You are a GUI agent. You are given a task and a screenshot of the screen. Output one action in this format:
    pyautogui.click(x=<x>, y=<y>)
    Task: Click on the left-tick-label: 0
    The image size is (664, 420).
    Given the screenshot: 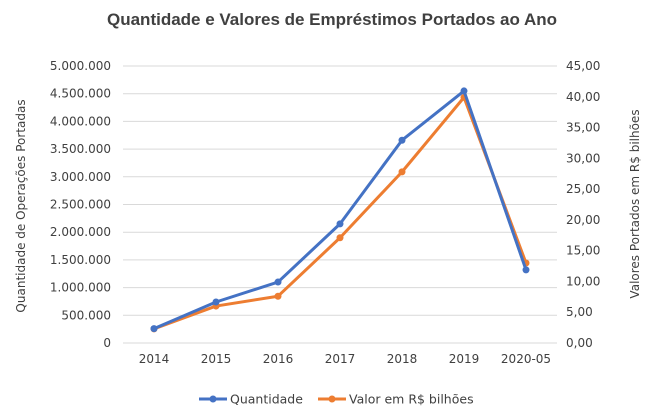 What is the action you would take?
    pyautogui.click(x=107, y=343)
    